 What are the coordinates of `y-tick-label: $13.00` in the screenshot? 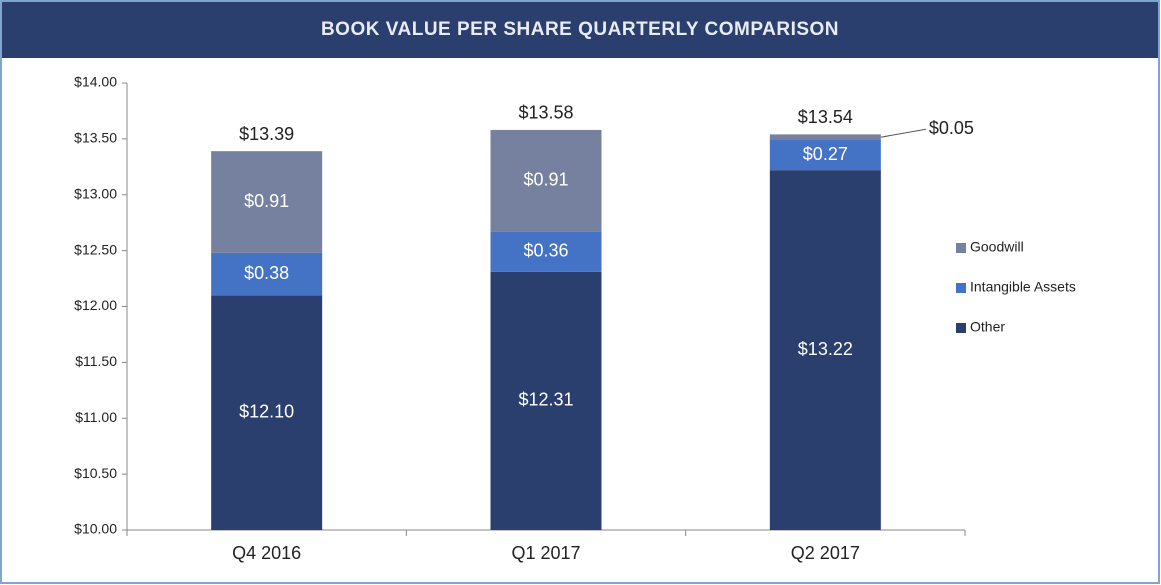 It's located at (95, 193).